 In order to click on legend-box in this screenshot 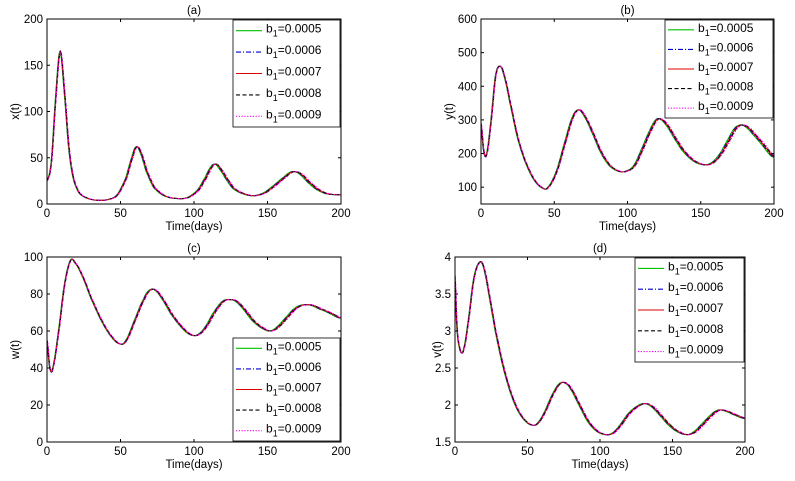, I will do `click(719, 69)`.